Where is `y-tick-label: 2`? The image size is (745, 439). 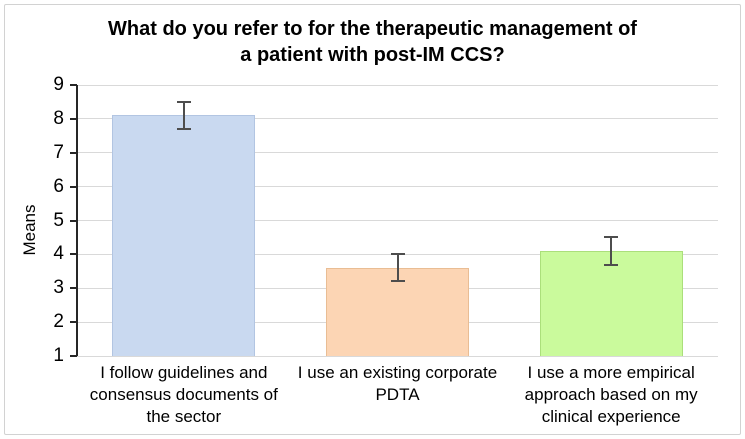
y-tick-label: 2 is located at coordinates (58, 322).